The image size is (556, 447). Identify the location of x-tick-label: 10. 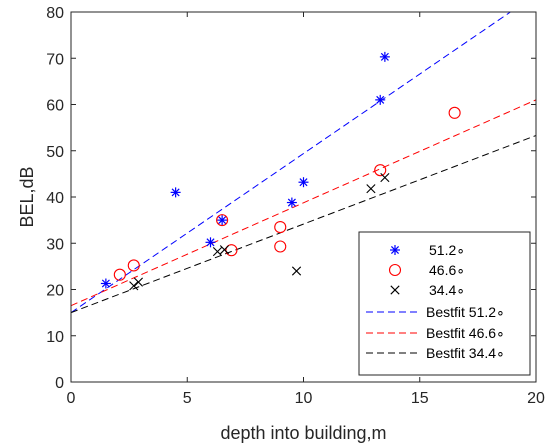
(304, 398).